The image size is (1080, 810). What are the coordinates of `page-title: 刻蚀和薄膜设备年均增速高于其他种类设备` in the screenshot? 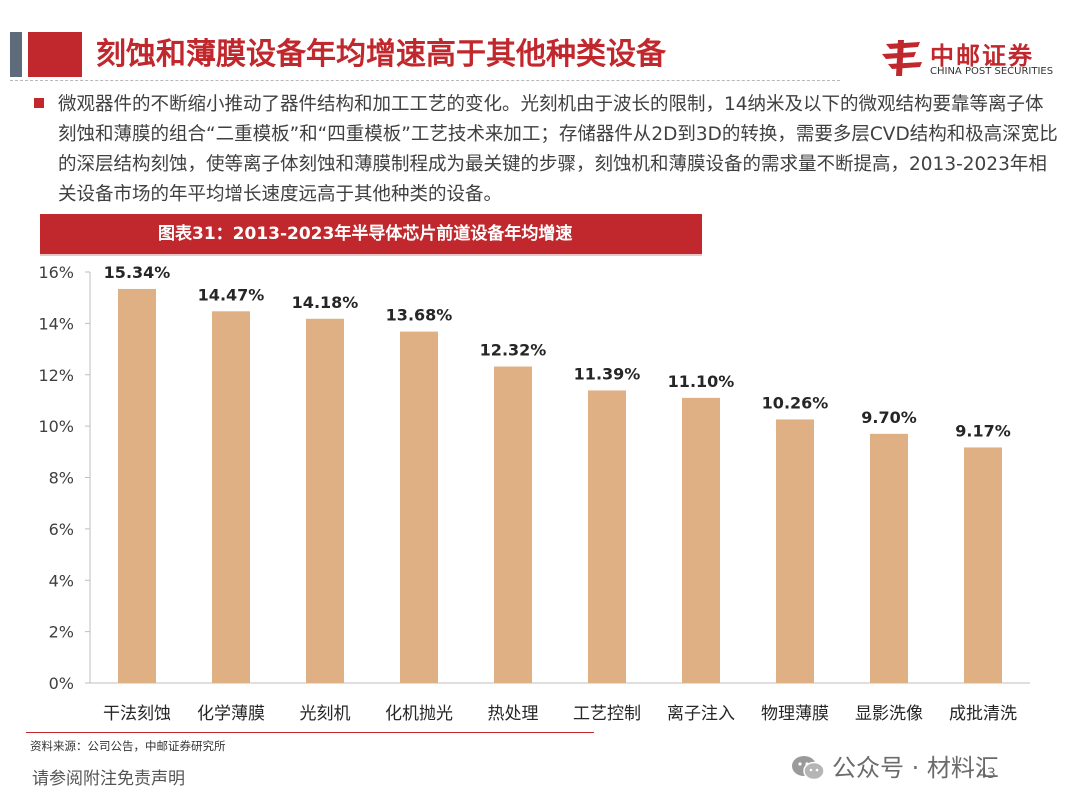 It's located at (381, 54).